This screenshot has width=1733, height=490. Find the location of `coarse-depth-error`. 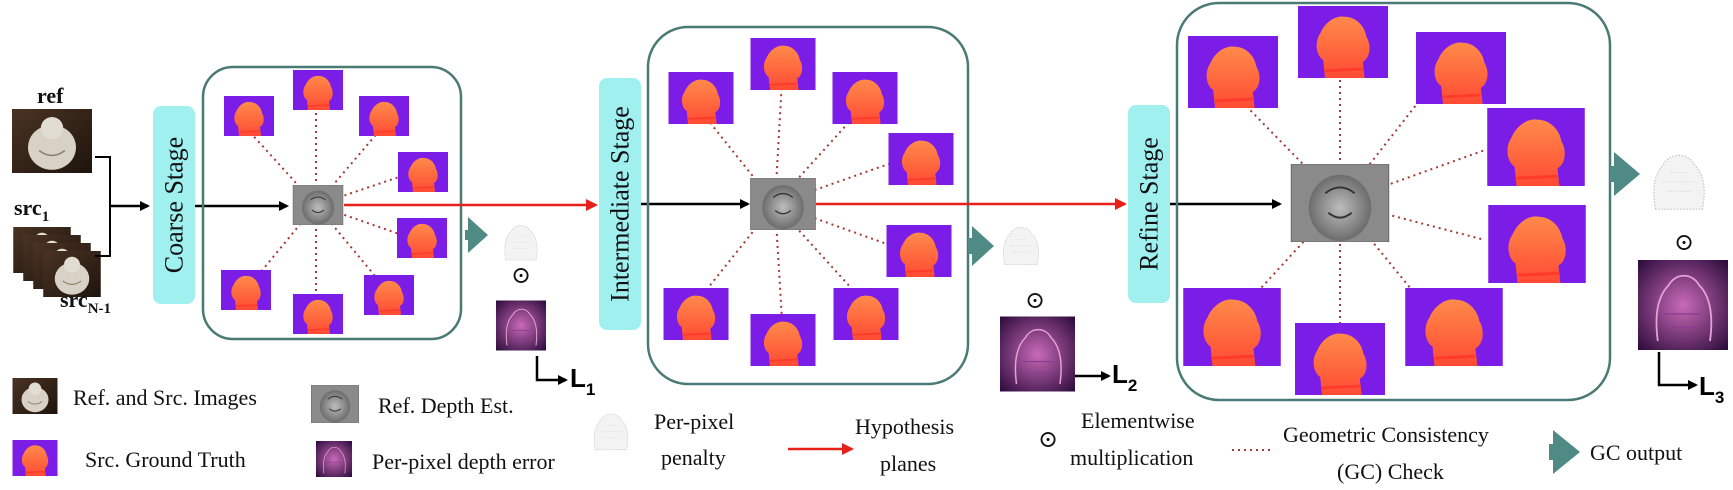

coarse-depth-error is located at coordinates (521, 325).